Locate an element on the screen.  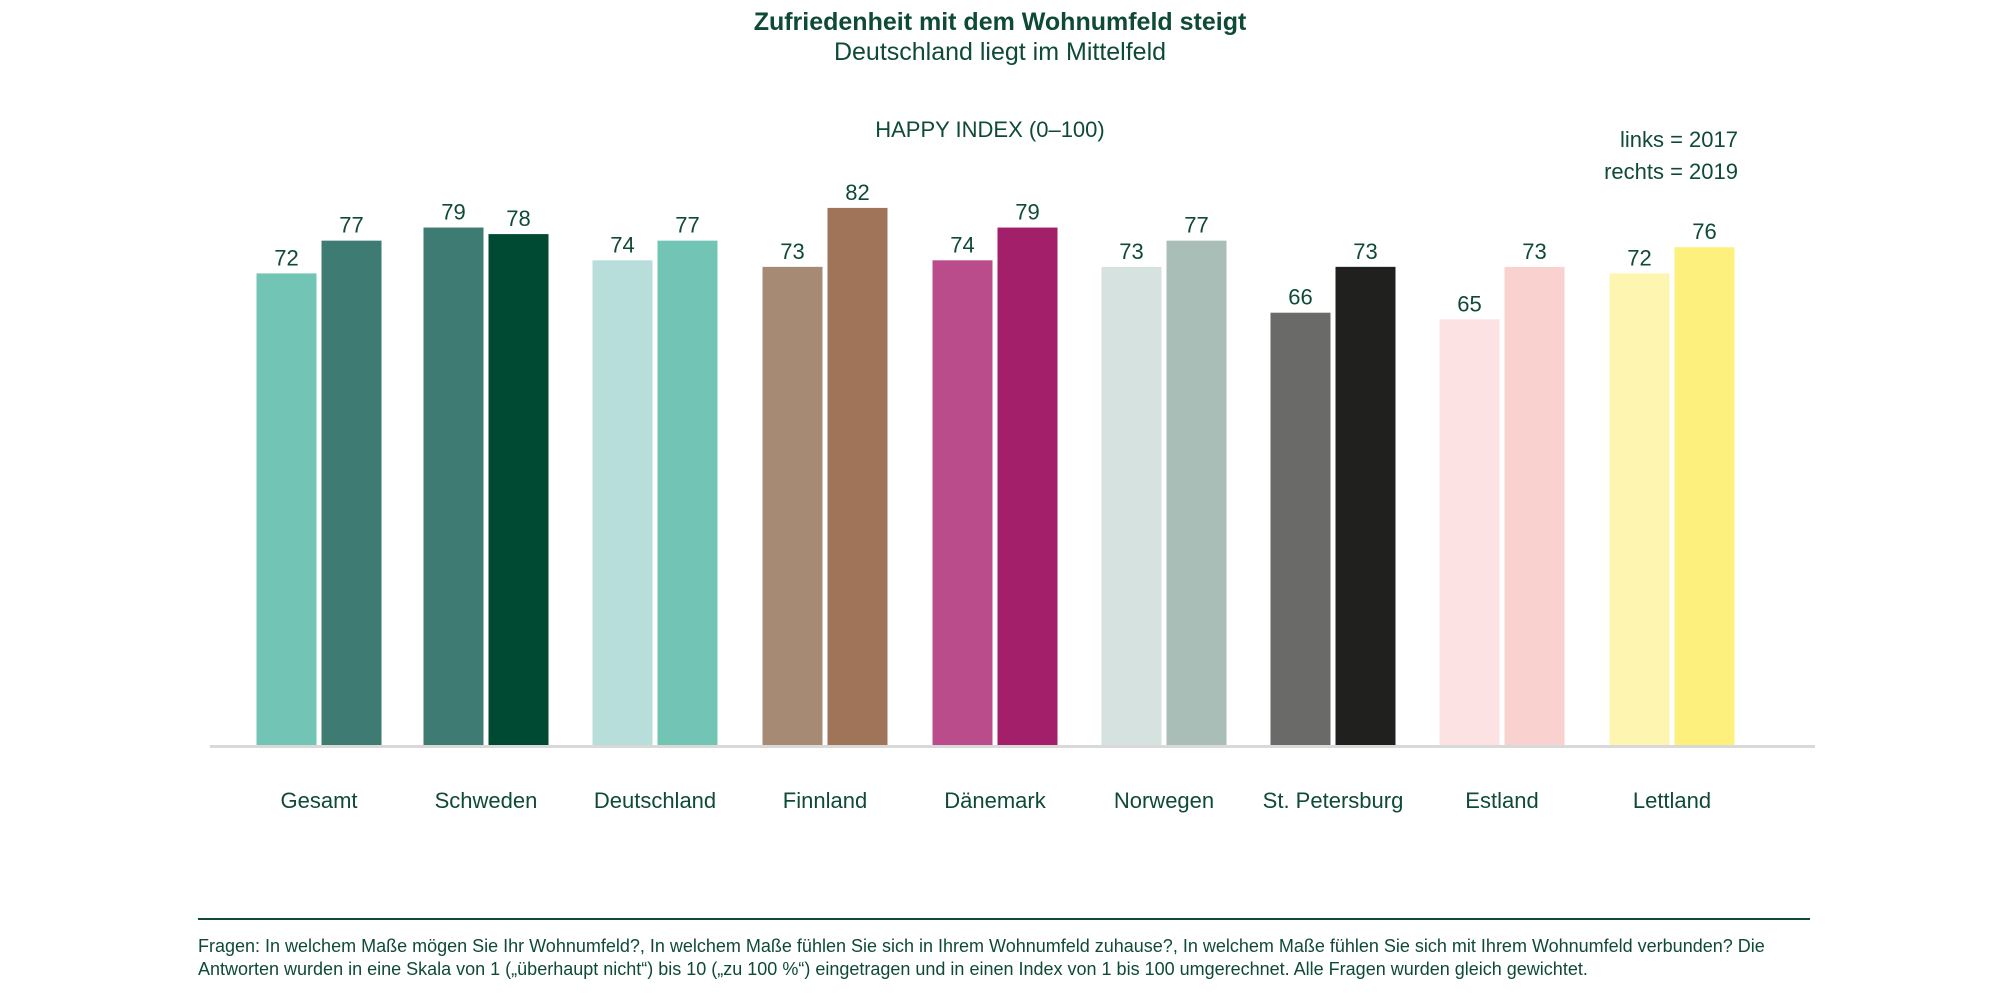
legend: links = 2017 rechts = 2019 is located at coordinates (1671, 156).